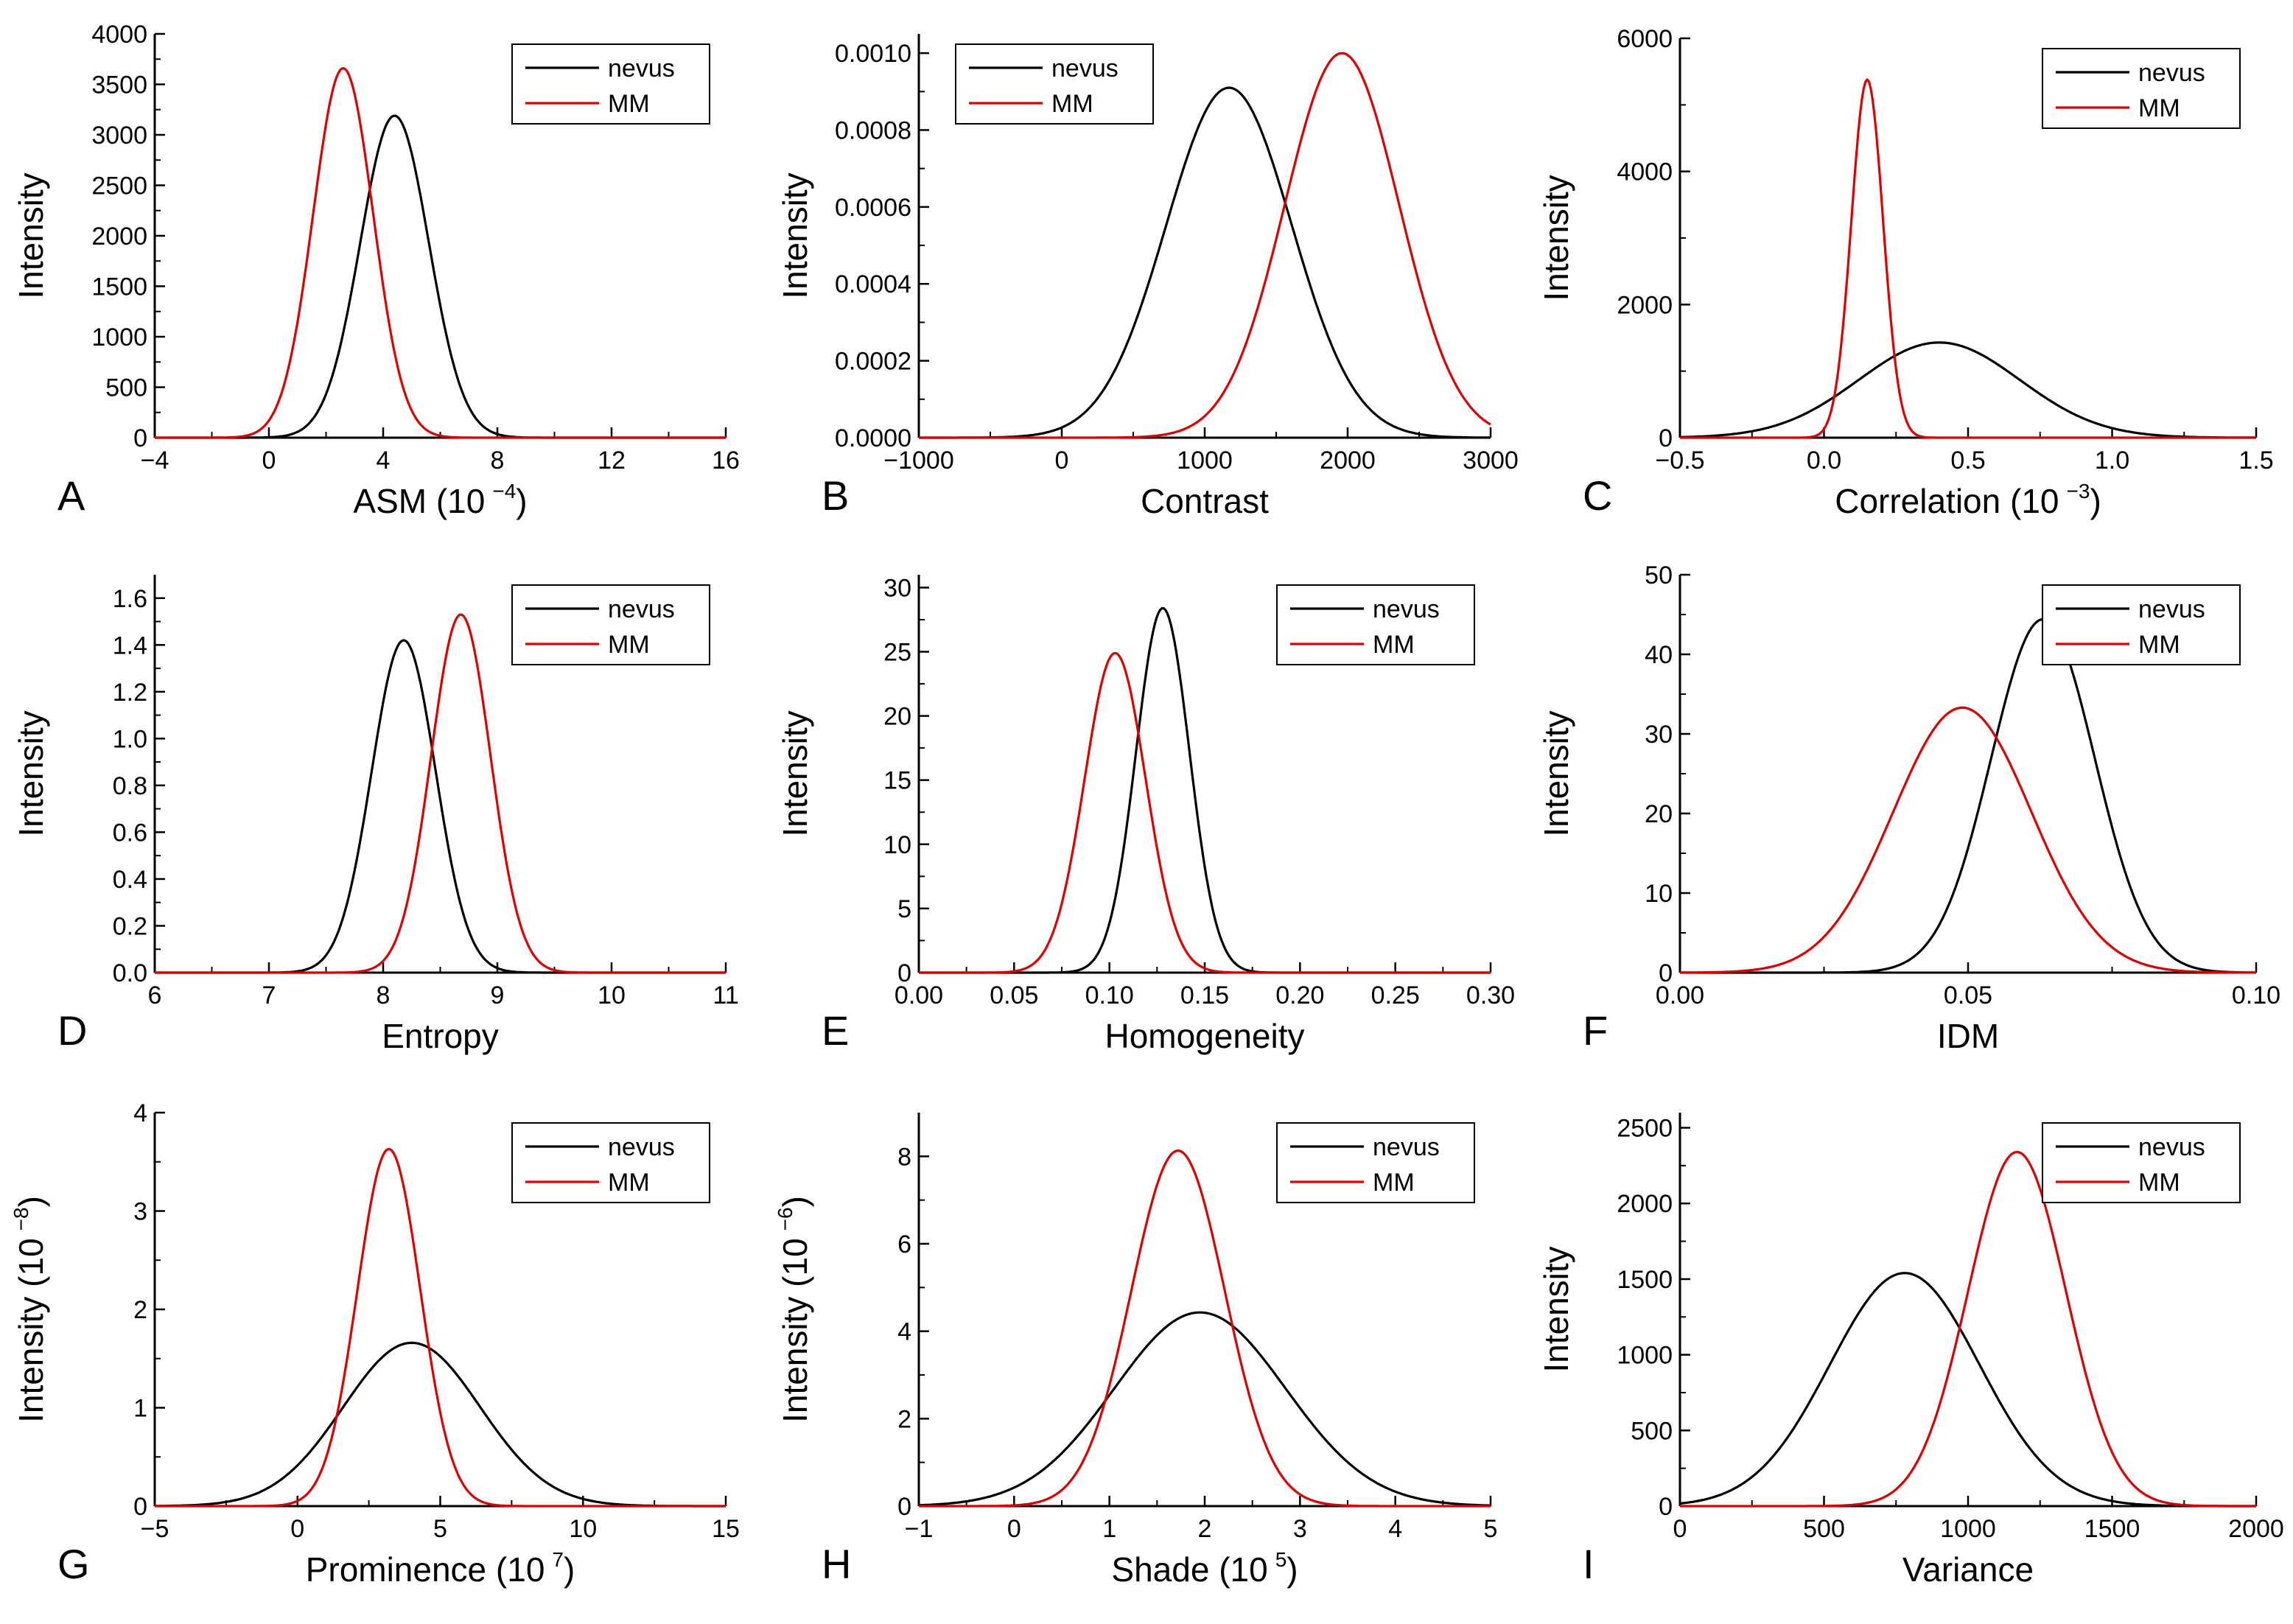 Image resolution: width=2293 pixels, height=1624 pixels. I want to click on x-tick-label: 2000, so click(1348, 461).